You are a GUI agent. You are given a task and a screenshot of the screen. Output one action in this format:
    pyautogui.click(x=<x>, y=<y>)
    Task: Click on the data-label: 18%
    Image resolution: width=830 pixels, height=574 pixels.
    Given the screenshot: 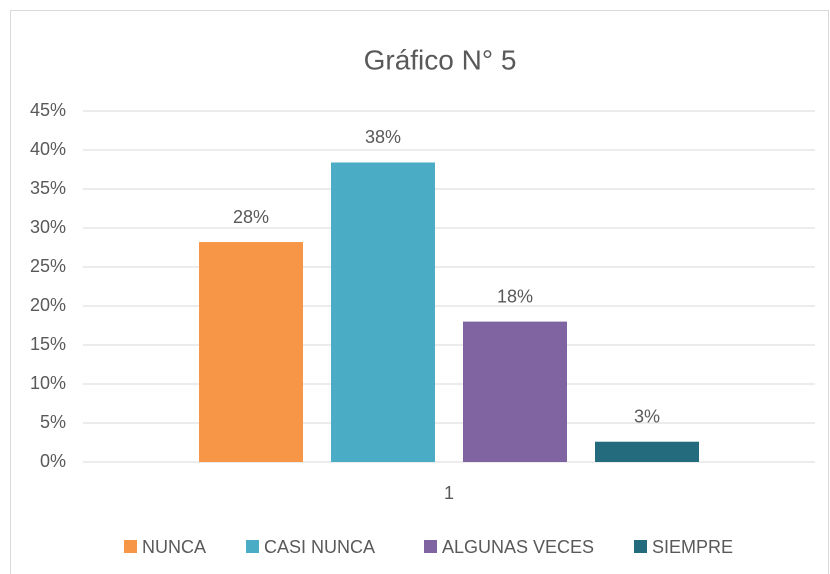 What is the action you would take?
    pyautogui.click(x=515, y=296)
    